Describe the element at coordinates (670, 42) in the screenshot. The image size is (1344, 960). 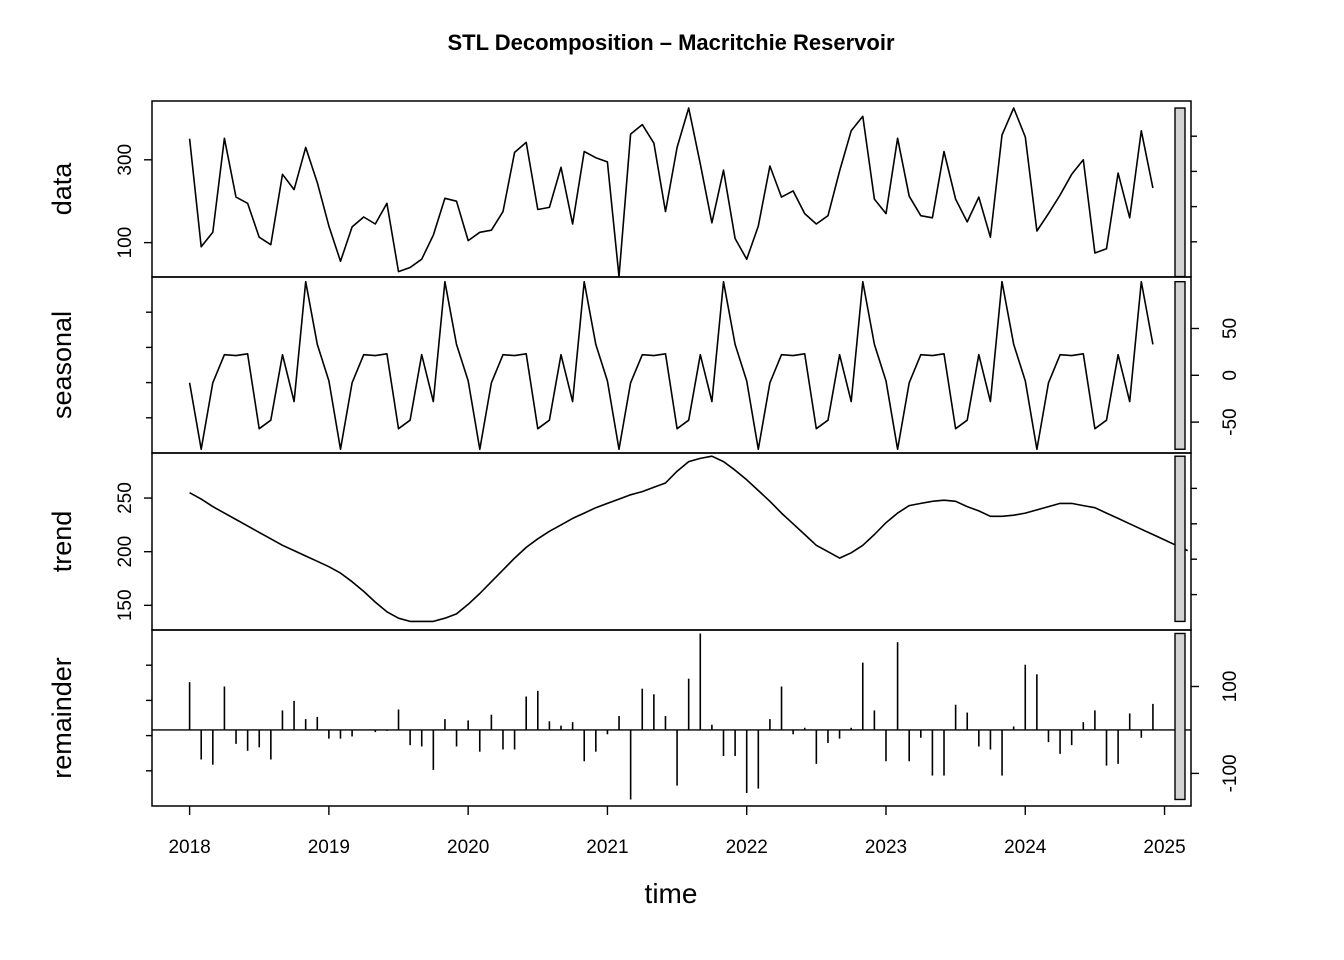
I see `chart-title: STL Decomposition – Macritchie Reservoir` at that location.